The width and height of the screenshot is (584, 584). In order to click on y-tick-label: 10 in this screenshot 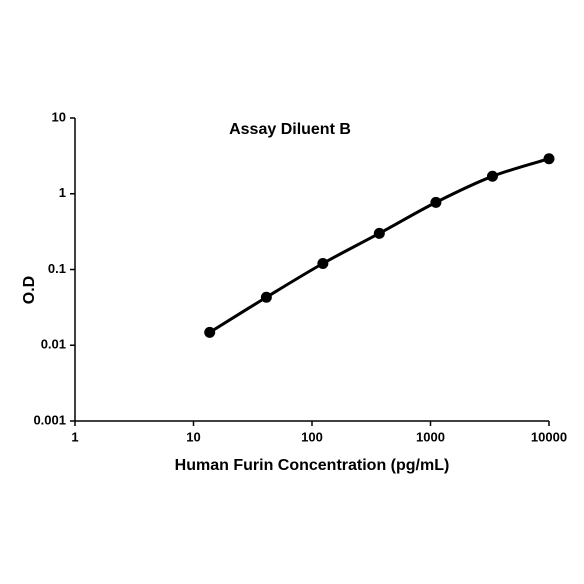, I will do `click(59, 116)`.